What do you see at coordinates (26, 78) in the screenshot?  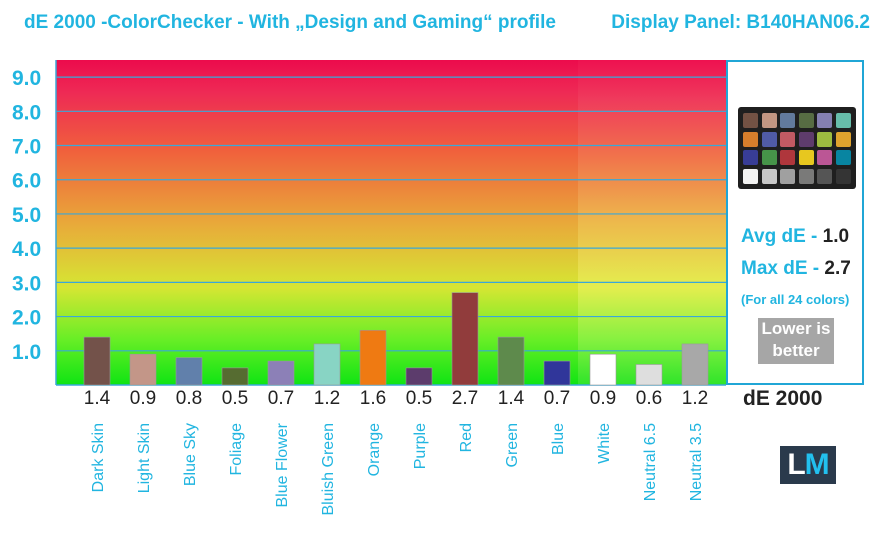 I see `y-tick-label: 9.0` at bounding box center [26, 78].